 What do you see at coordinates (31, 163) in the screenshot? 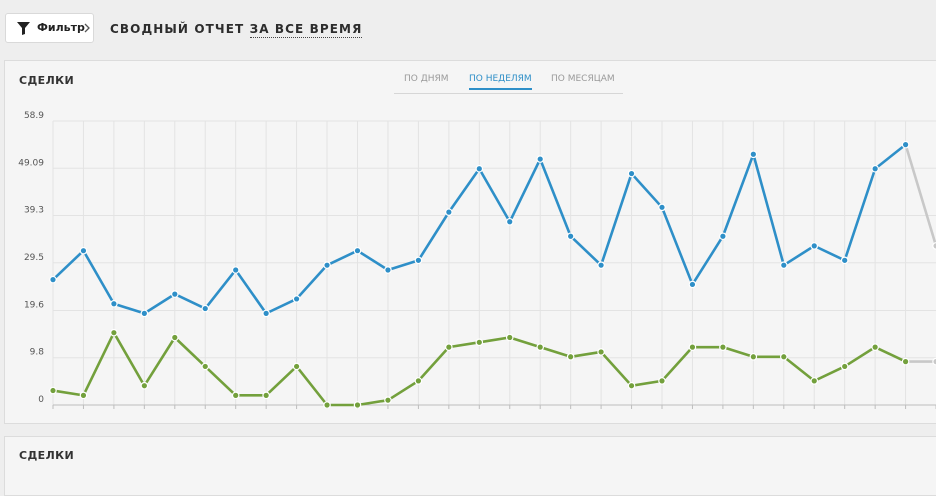
I see `y-tick-label: 49.09` at bounding box center [31, 163].